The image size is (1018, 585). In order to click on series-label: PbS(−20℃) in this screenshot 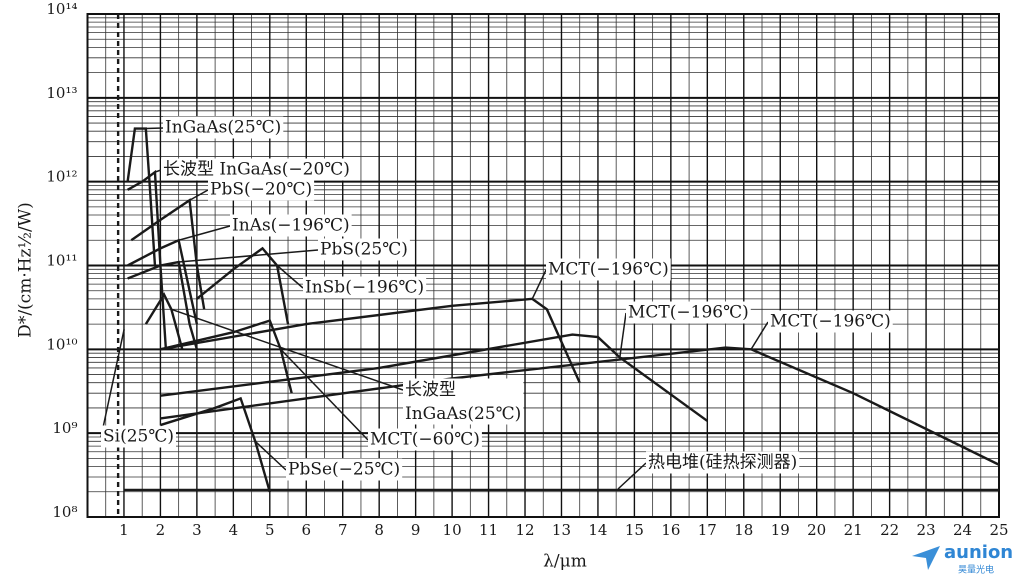, I will do `click(261, 190)`.